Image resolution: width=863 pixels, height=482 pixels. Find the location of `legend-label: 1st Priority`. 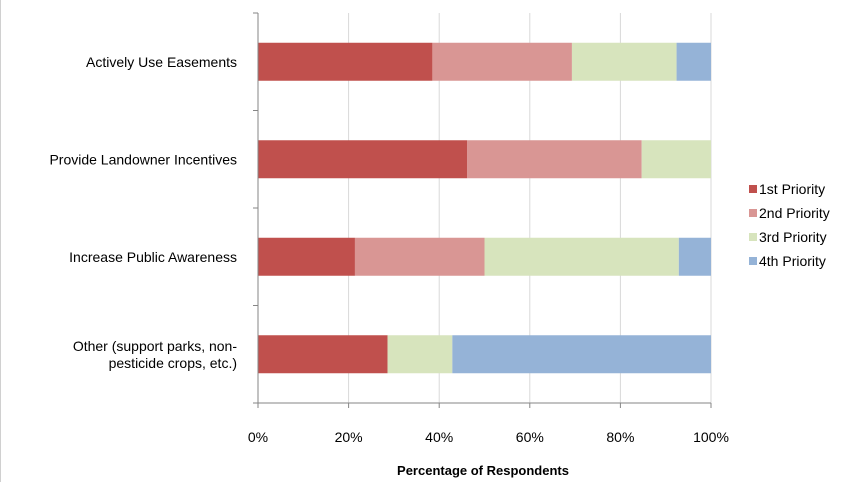

legend-label: 1st Priority is located at coordinates (792, 189).